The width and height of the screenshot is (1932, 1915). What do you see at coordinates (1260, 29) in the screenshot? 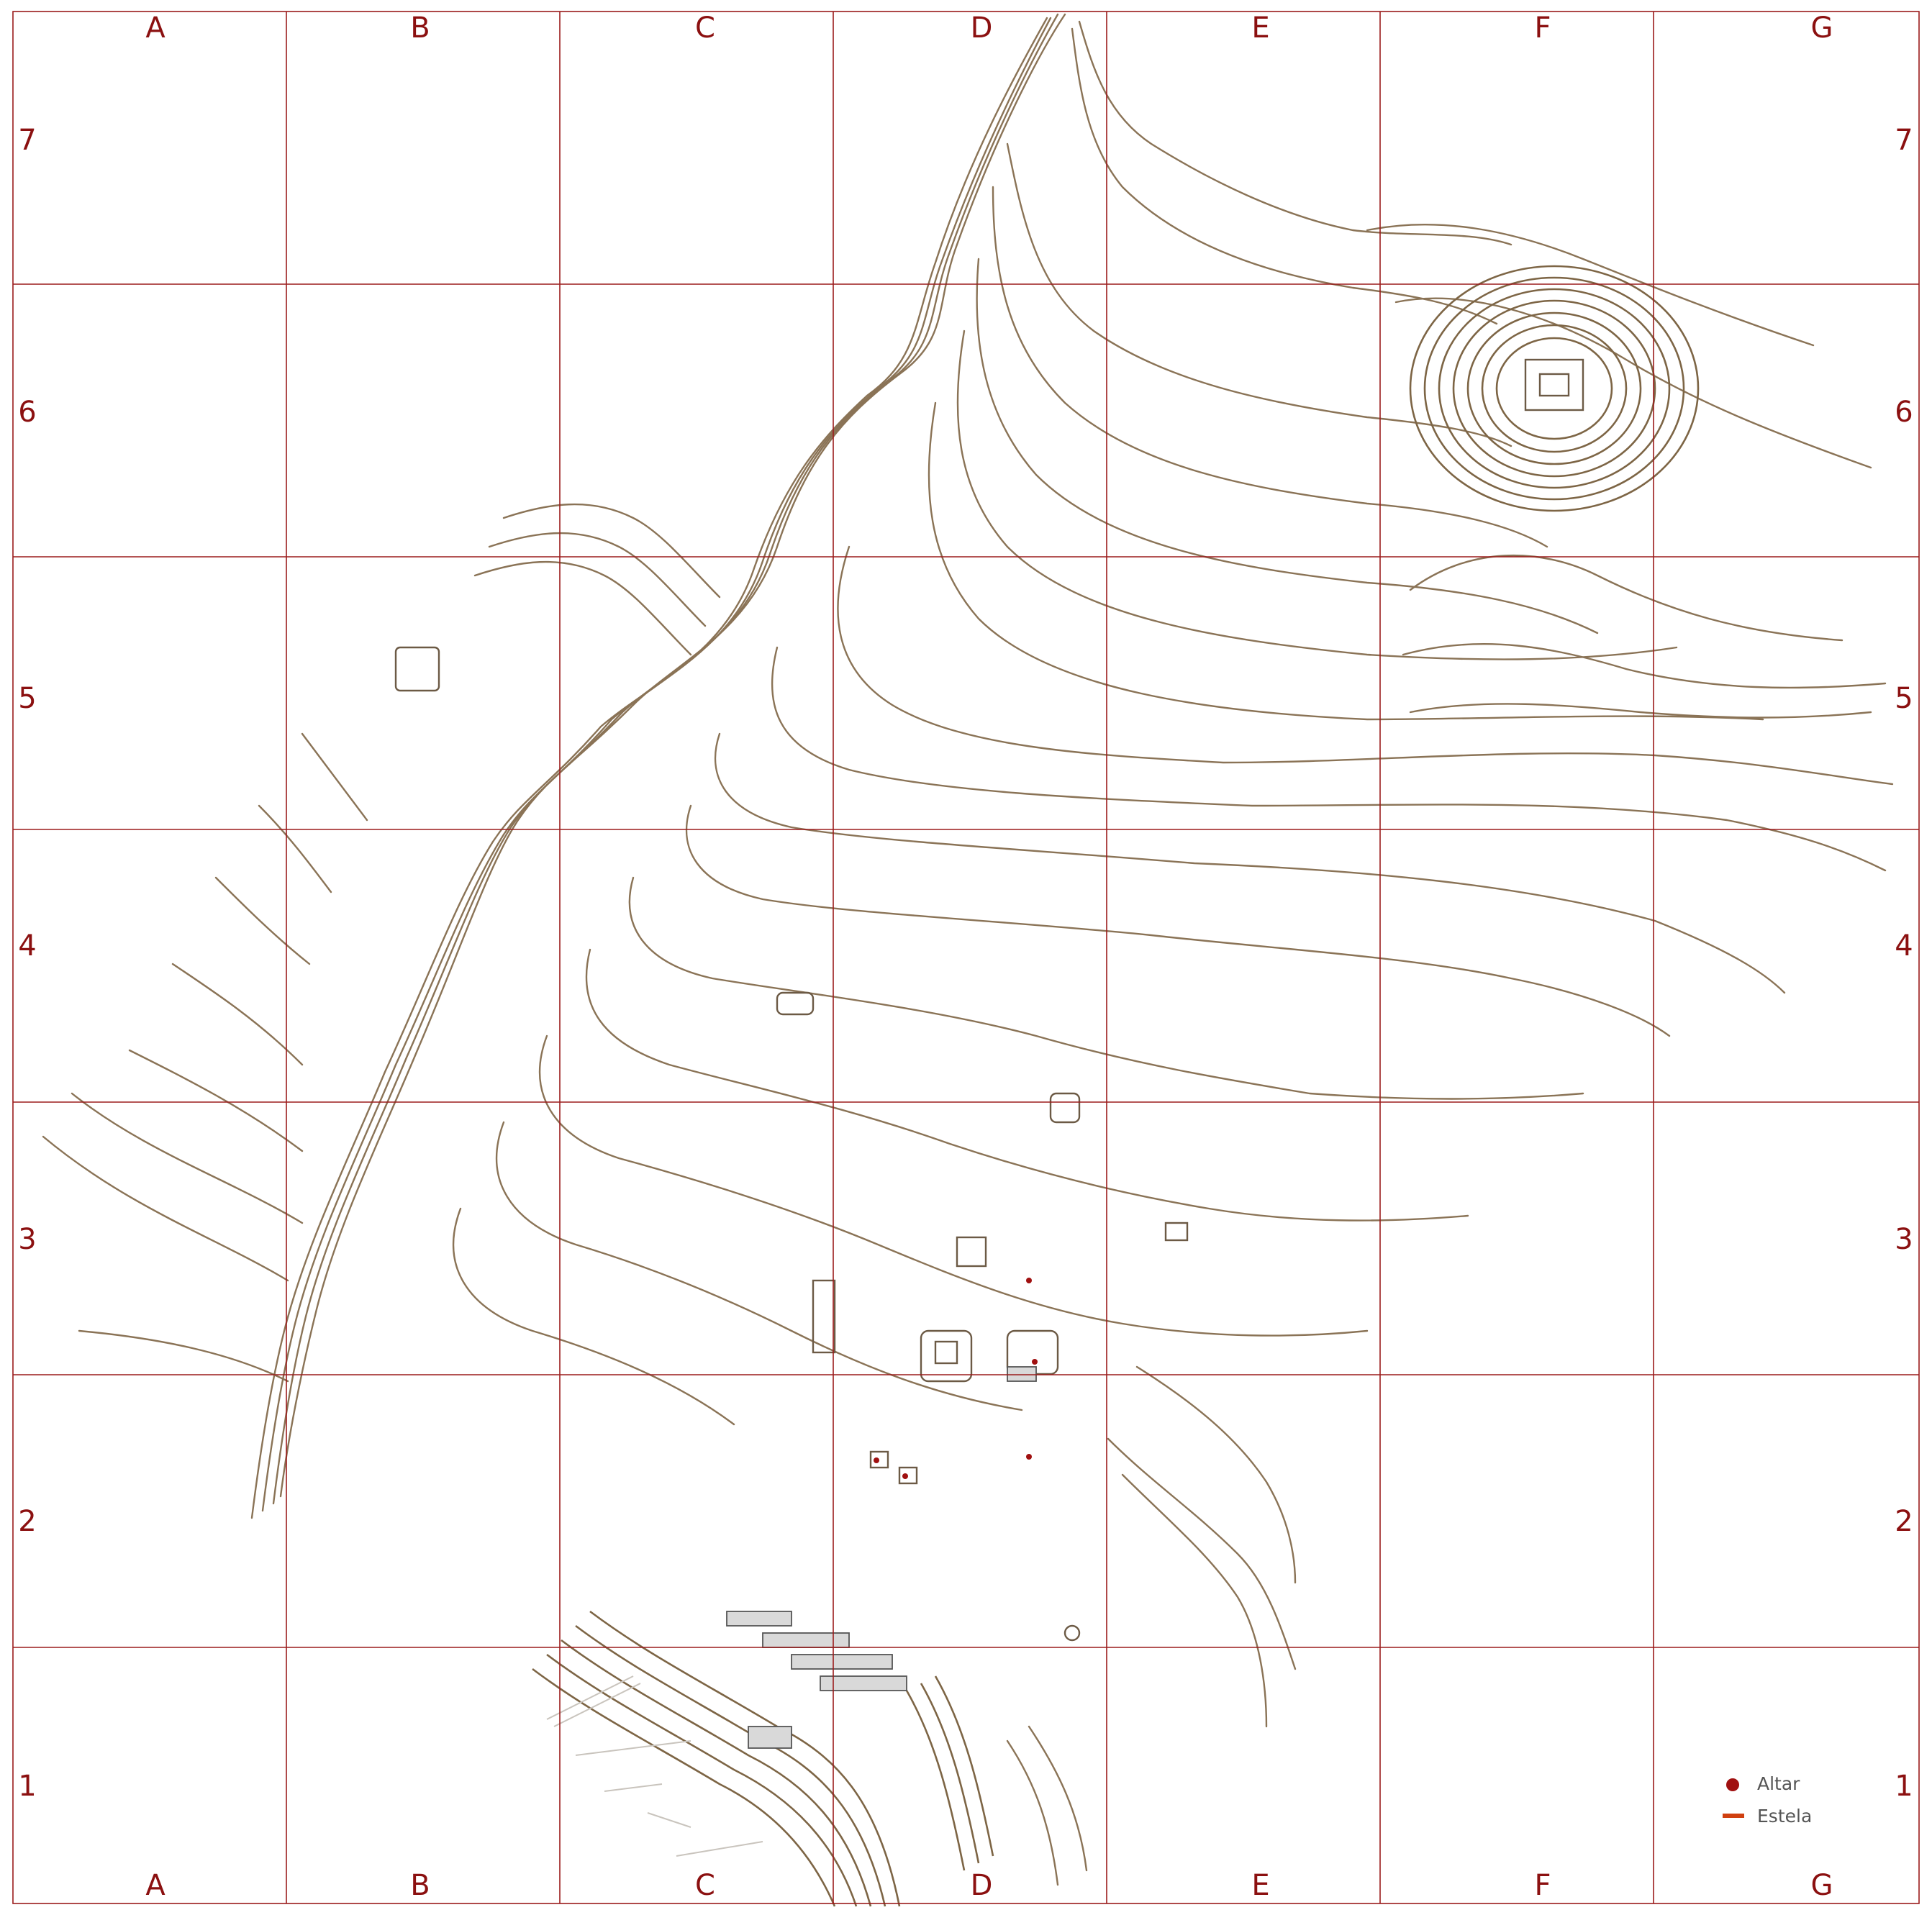
I see `col-label-top-e: E` at bounding box center [1260, 29].